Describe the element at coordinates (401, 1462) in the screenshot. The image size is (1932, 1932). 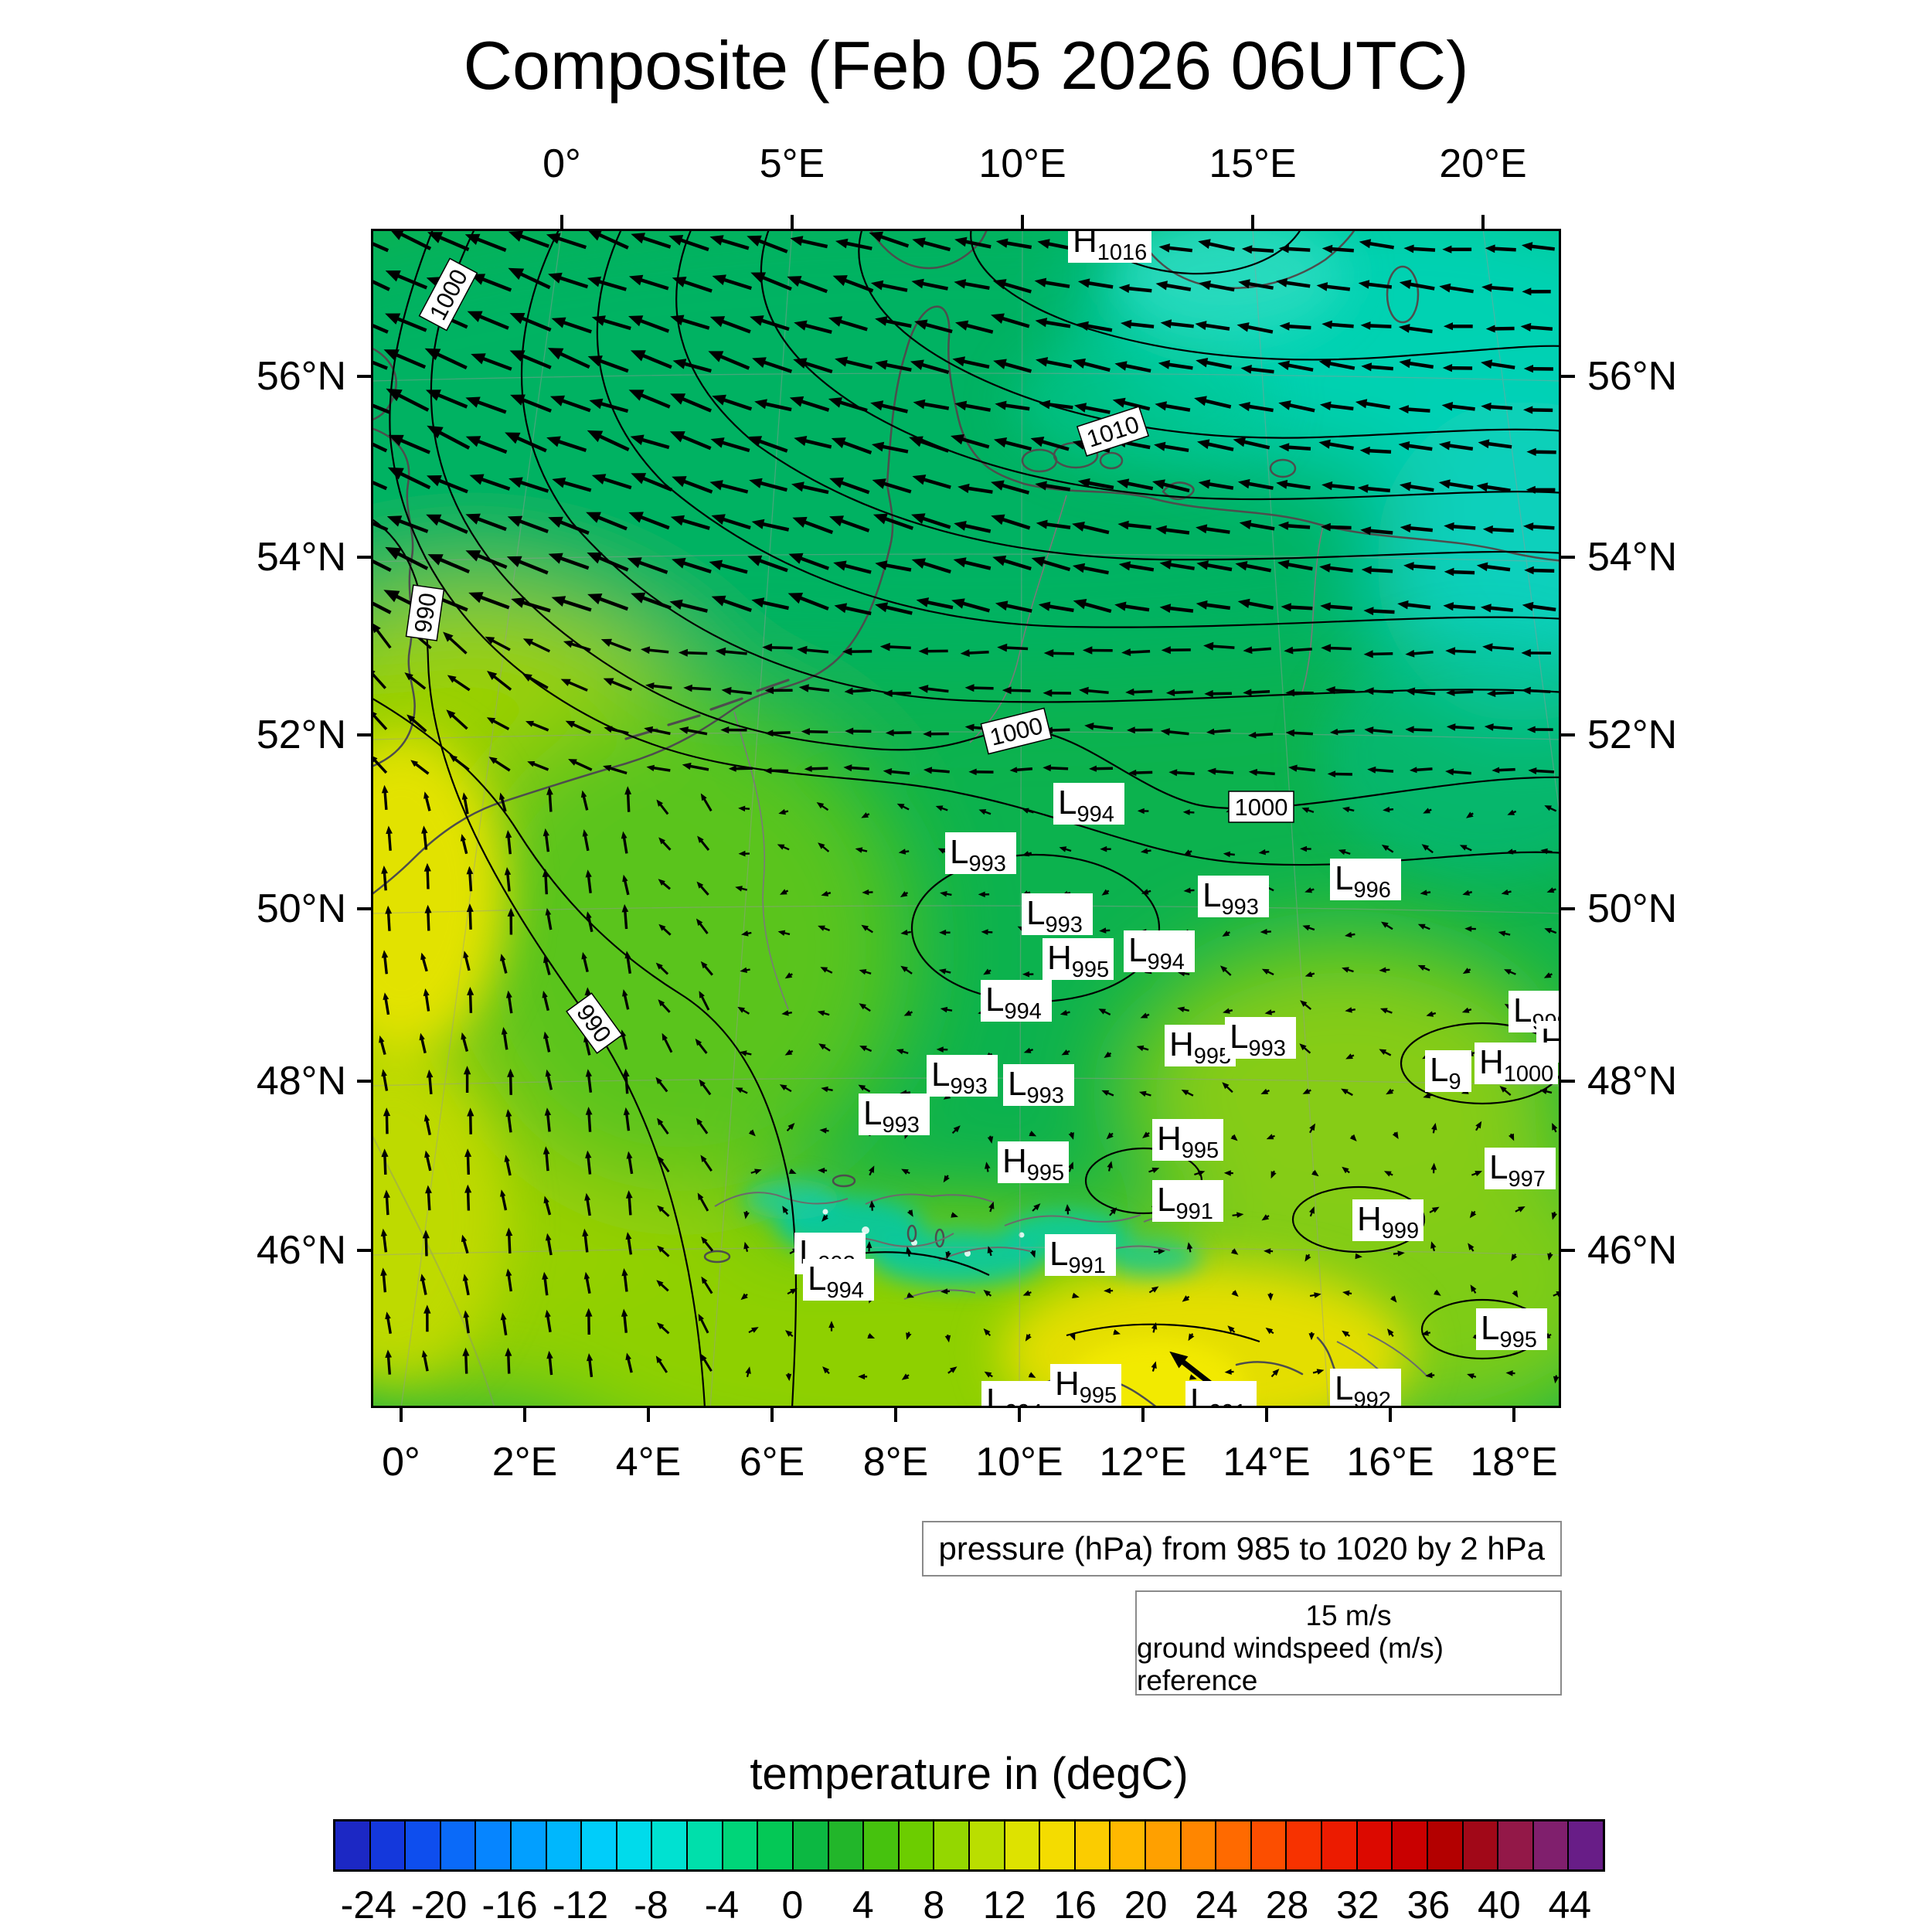
I see `axis-tick-label-bottom: 0°` at that location.